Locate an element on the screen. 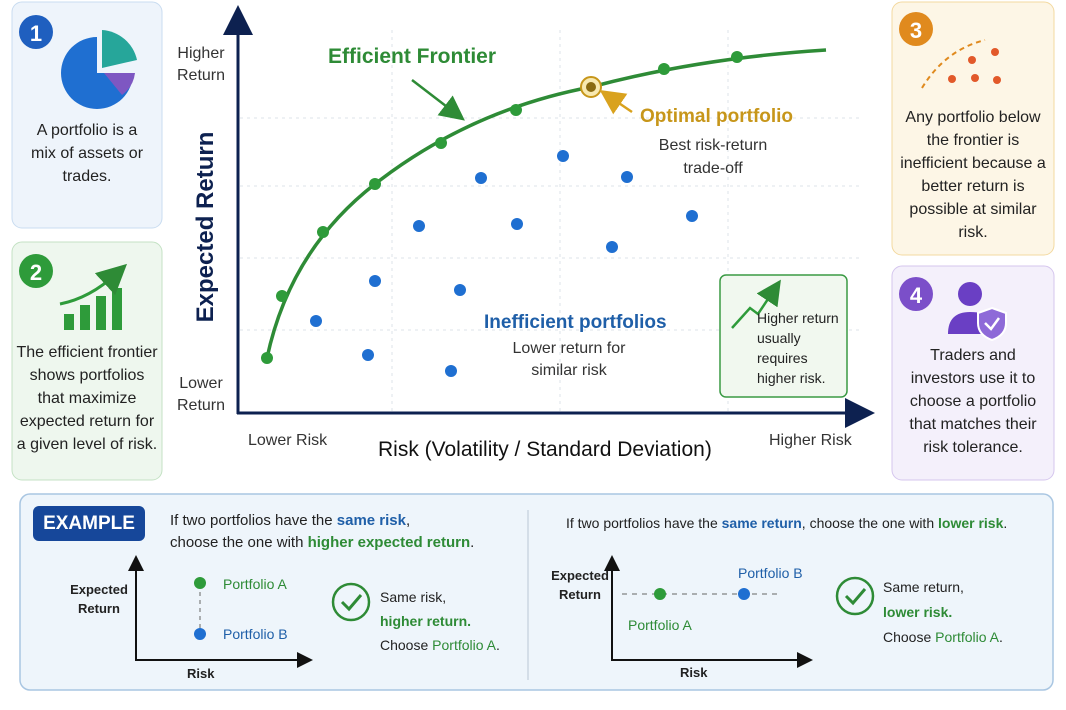 The height and width of the screenshot is (710, 1066). text: choose the one with is located at coordinates (239, 542).